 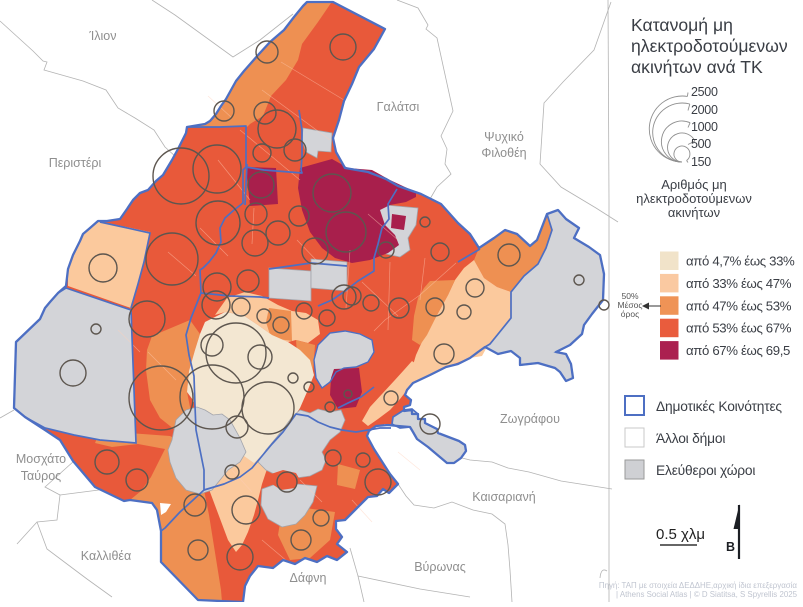 What do you see at coordinates (705, 470) in the screenshot?
I see `svg-text: Ελεύθεροι χώροι` at bounding box center [705, 470].